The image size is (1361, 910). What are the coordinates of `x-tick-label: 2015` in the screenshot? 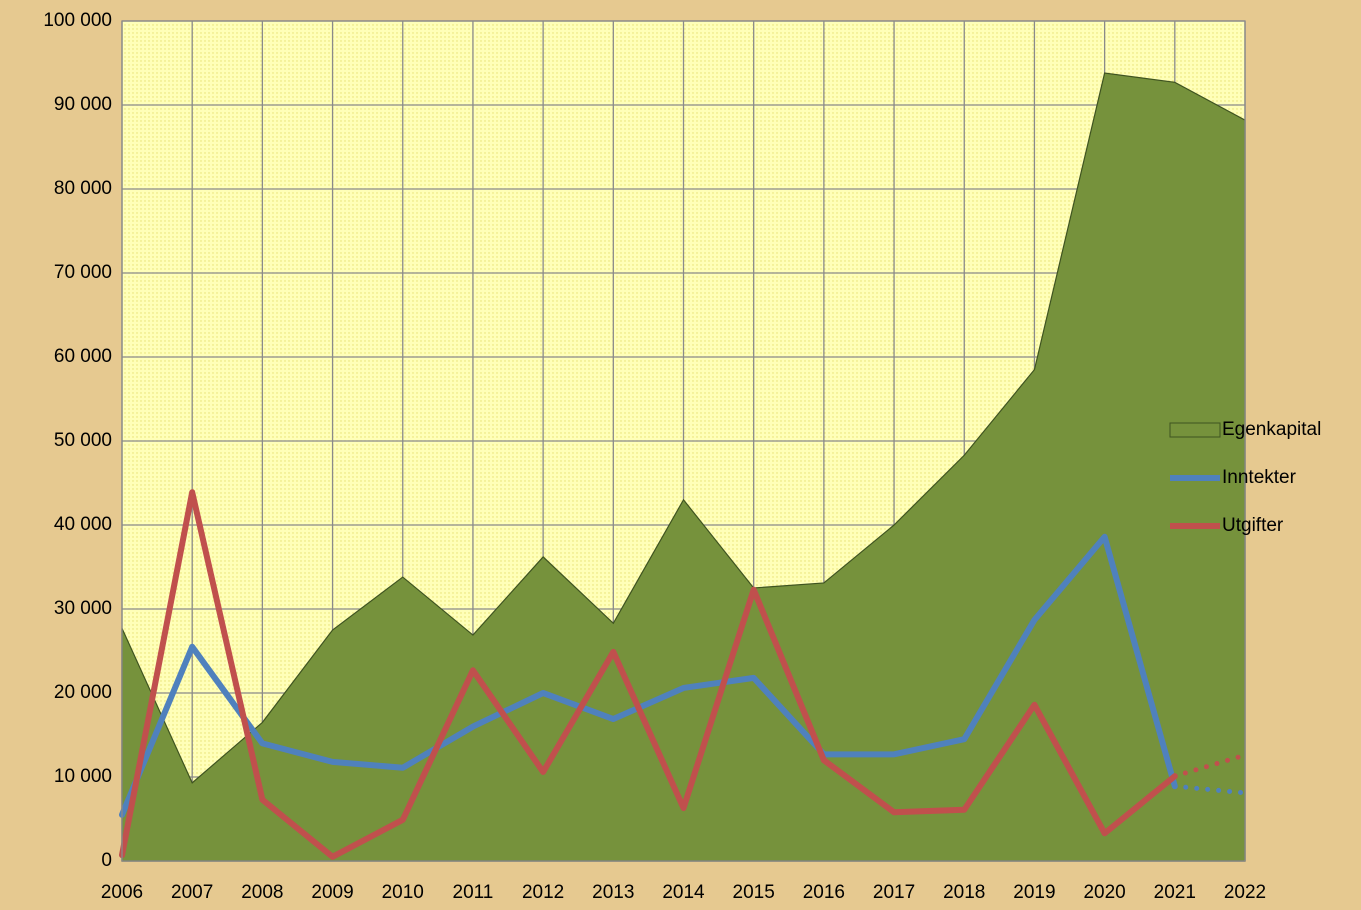 It's located at (754, 892).